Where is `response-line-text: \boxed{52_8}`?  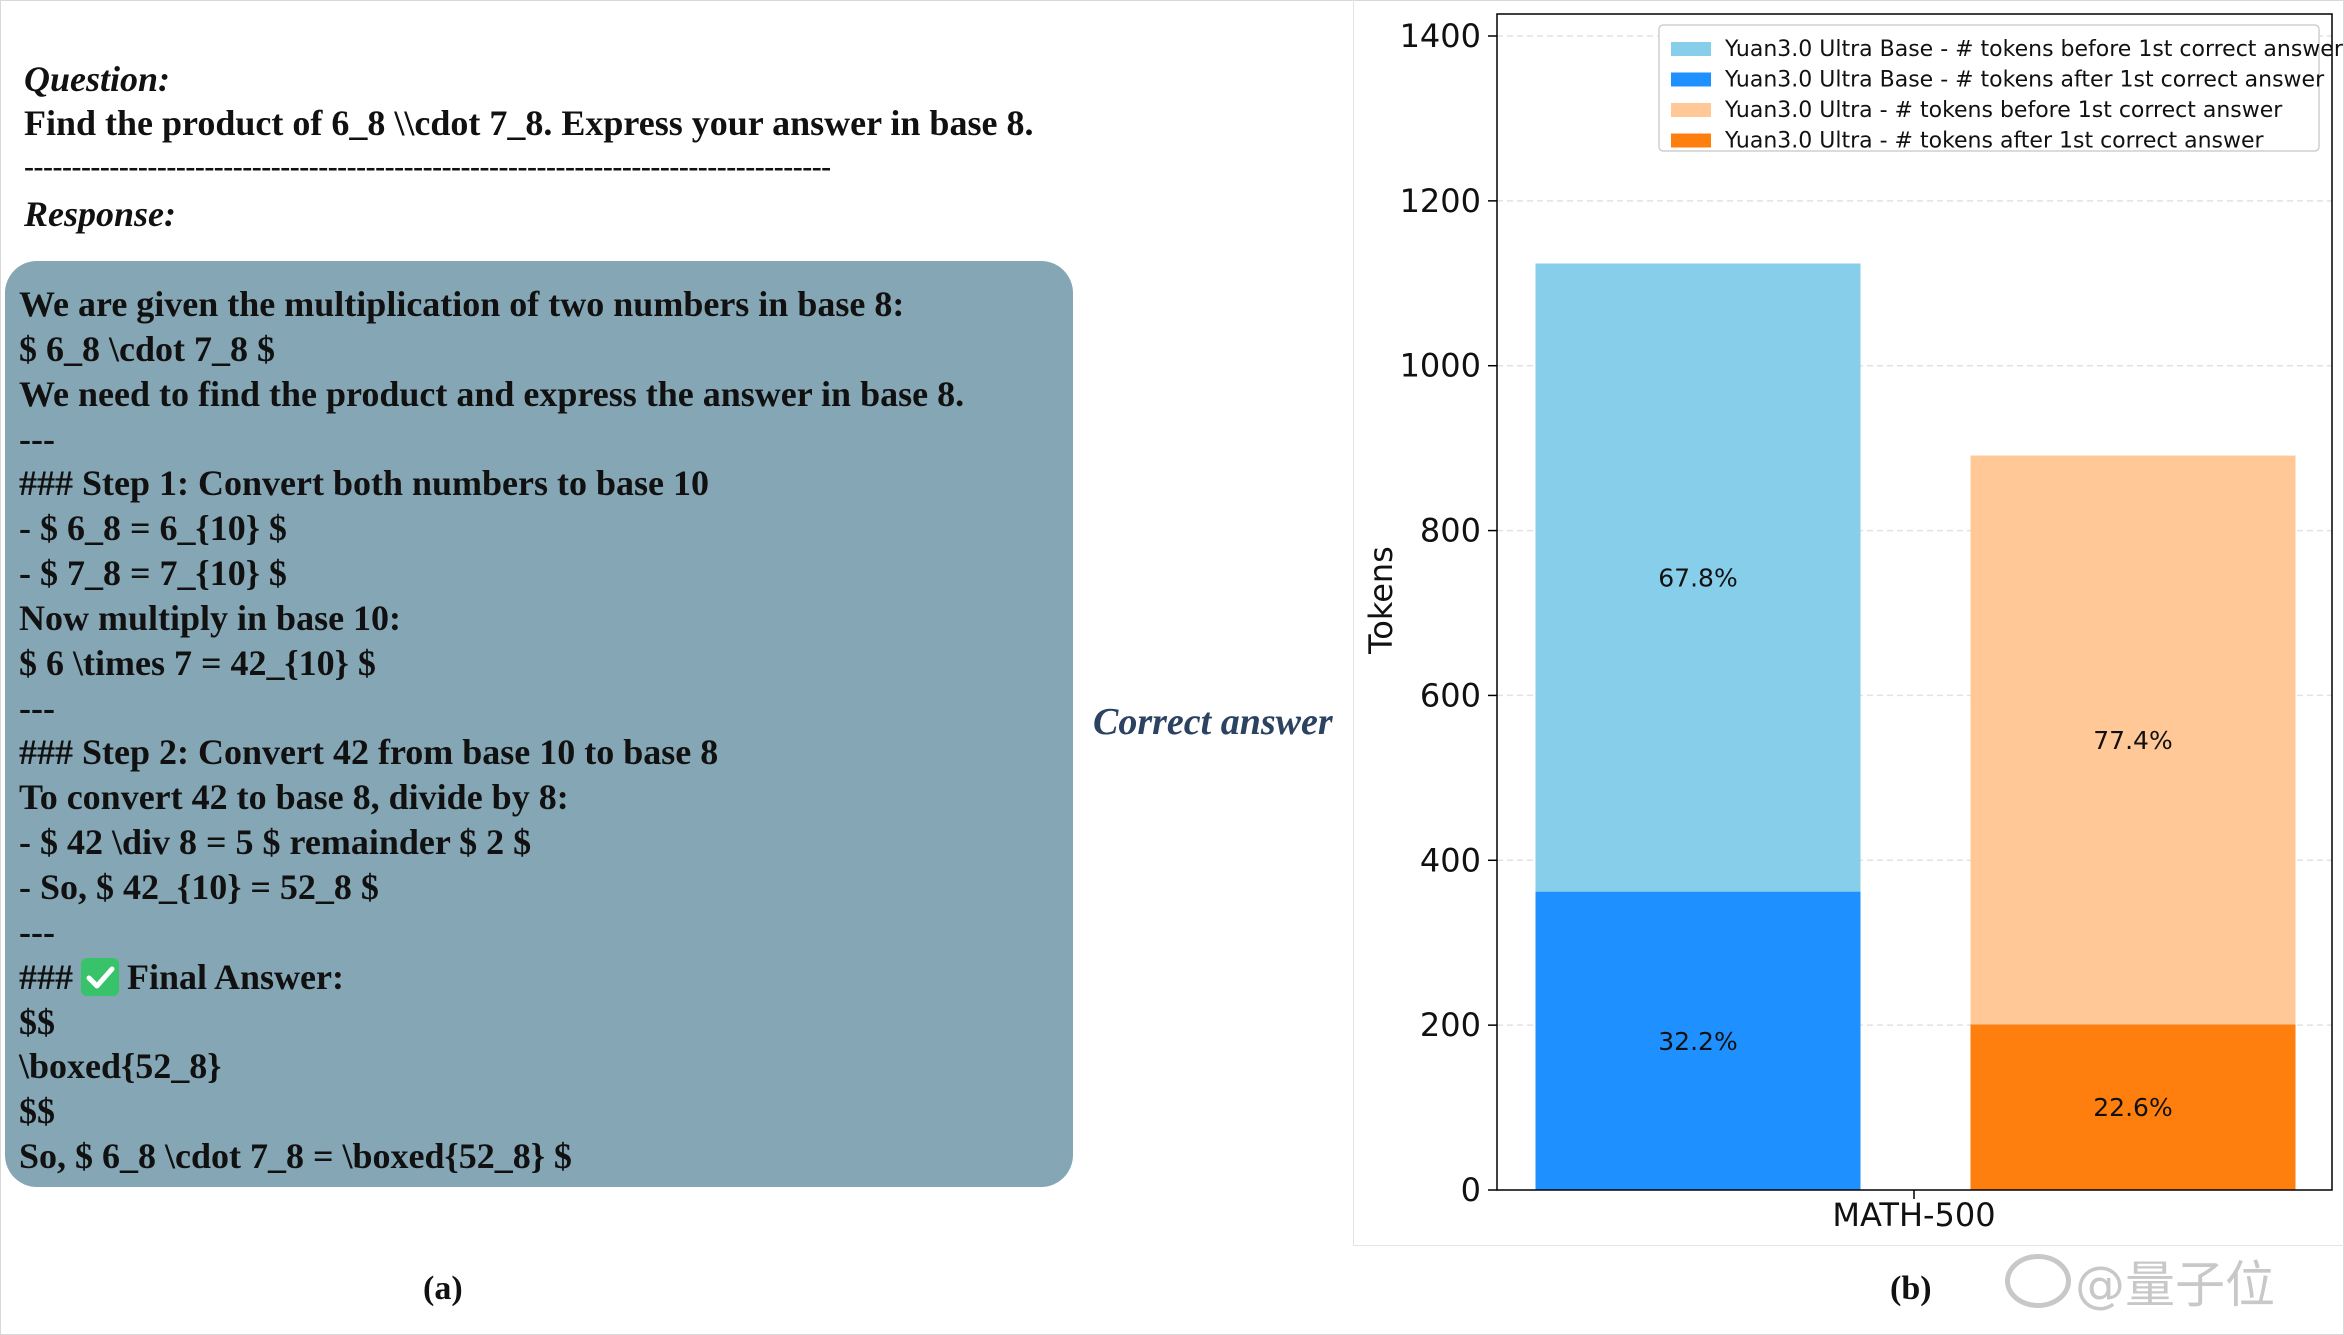 response-line-text: \boxed{52_8} is located at coordinates (120, 1066).